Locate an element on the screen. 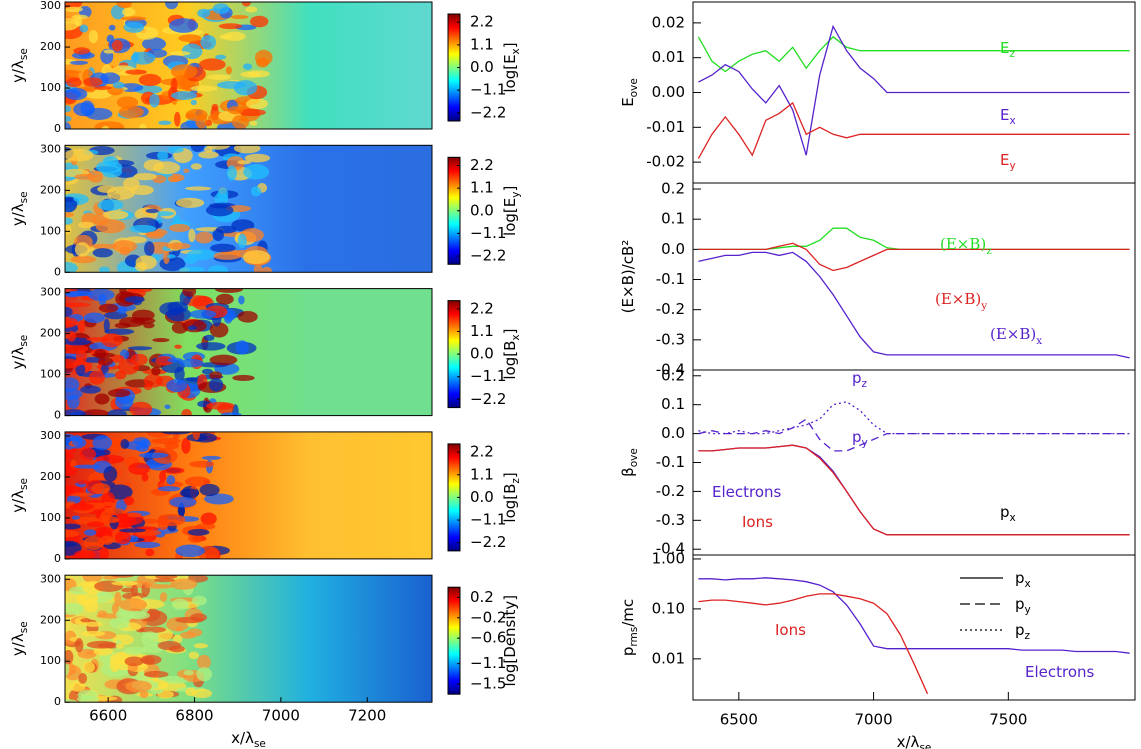 This screenshot has width=1141, height=749. annotation: px is located at coordinates (1008, 514).